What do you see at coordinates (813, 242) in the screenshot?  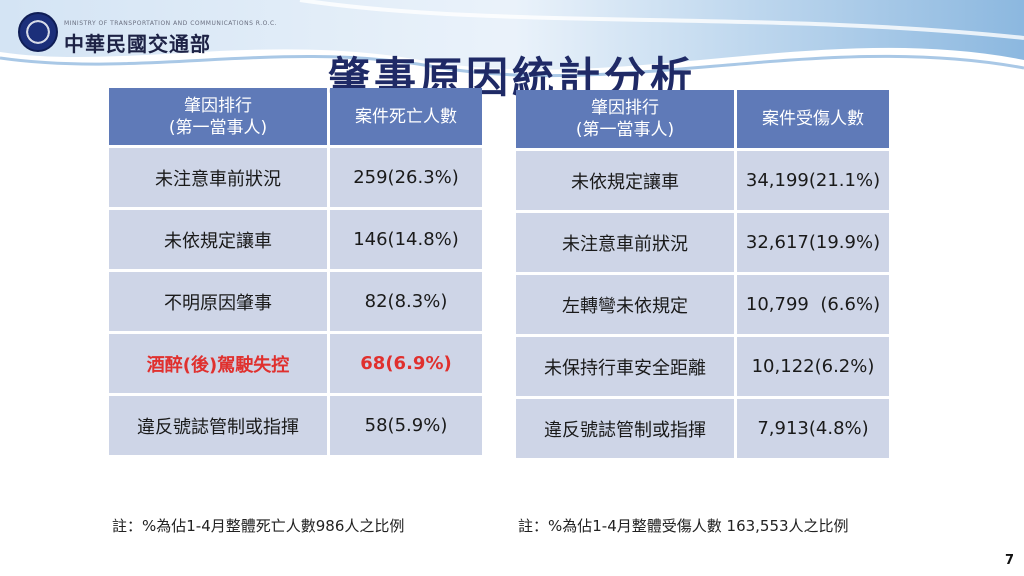 I see `value-cell: 32,617(19.9%)` at bounding box center [813, 242].